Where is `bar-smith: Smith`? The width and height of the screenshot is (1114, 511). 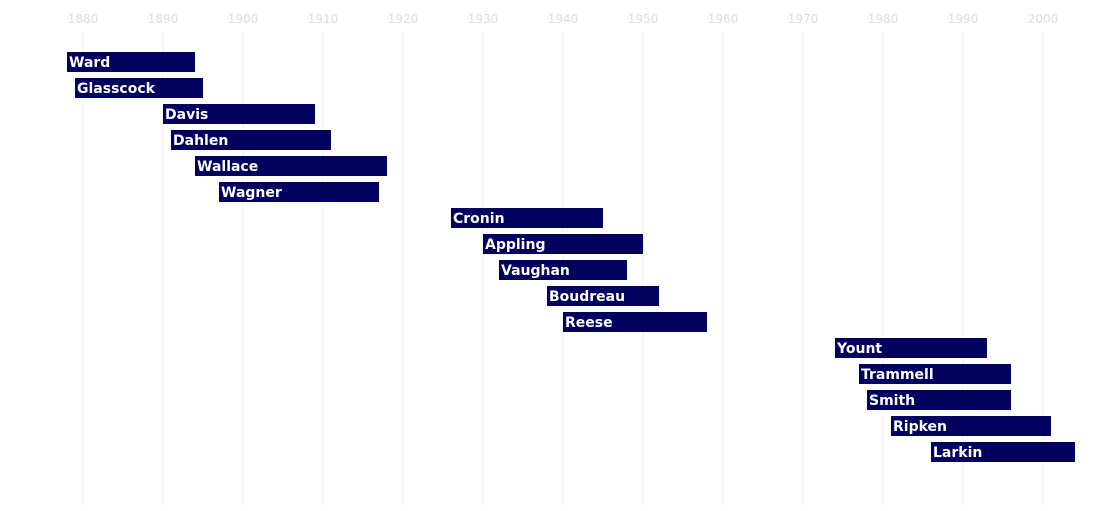
bar-smith: Smith is located at coordinates (939, 400).